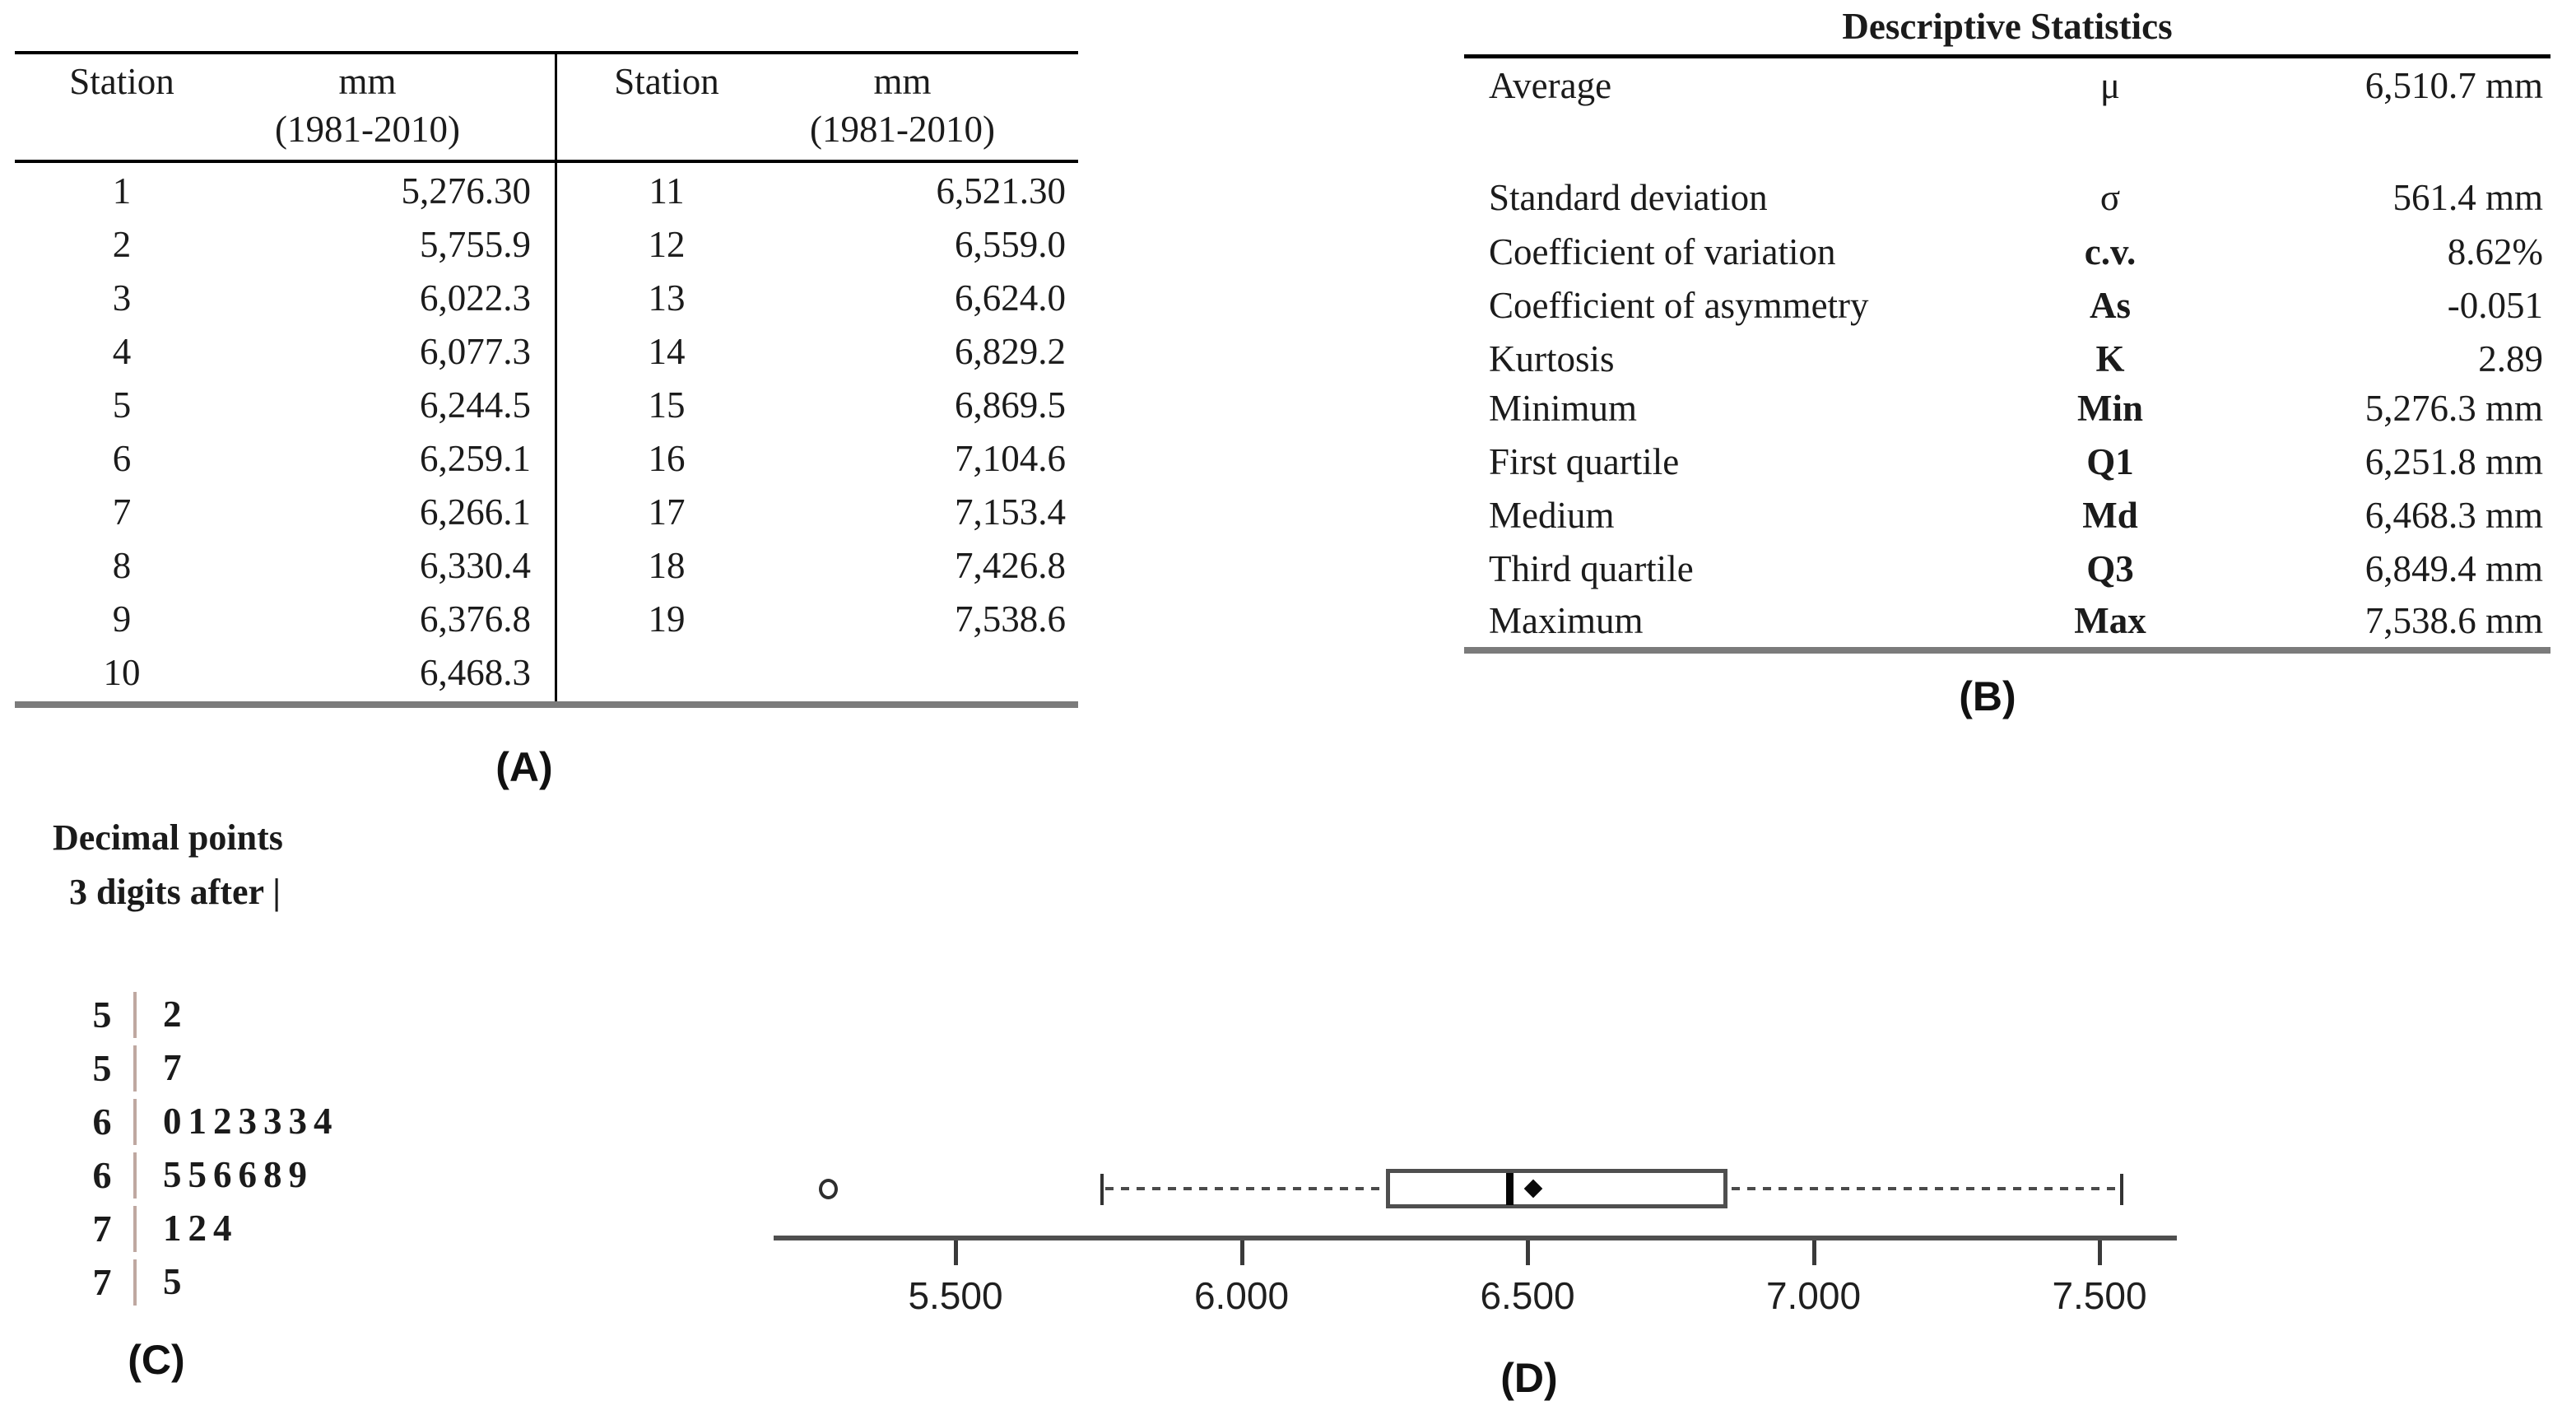 This screenshot has height=1415, width=2576. What do you see at coordinates (122, 298) in the screenshot?
I see `station-cell: 3` at bounding box center [122, 298].